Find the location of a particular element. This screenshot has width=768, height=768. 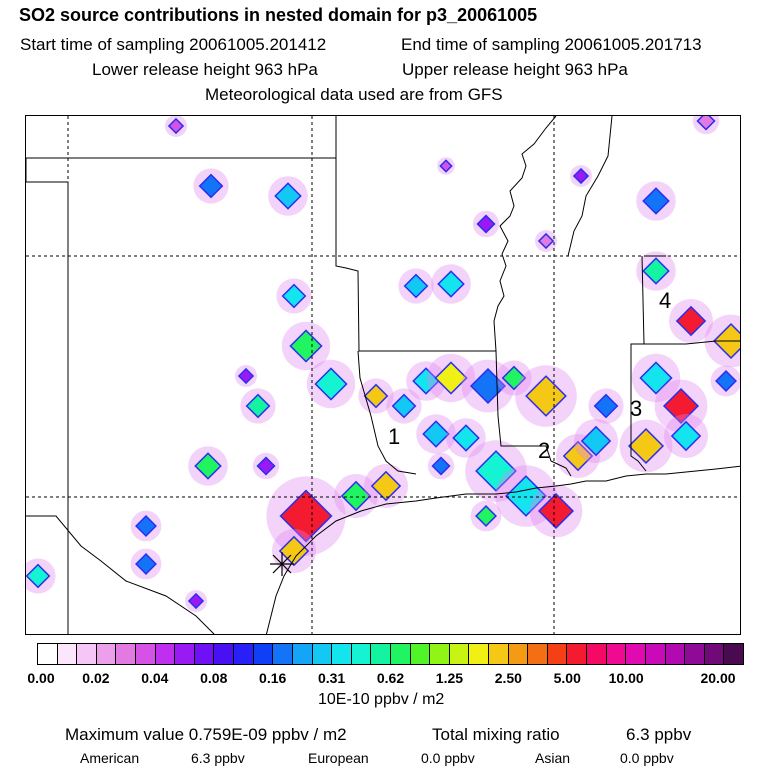

color-tick-label: 20.00 is located at coordinates (718, 678).